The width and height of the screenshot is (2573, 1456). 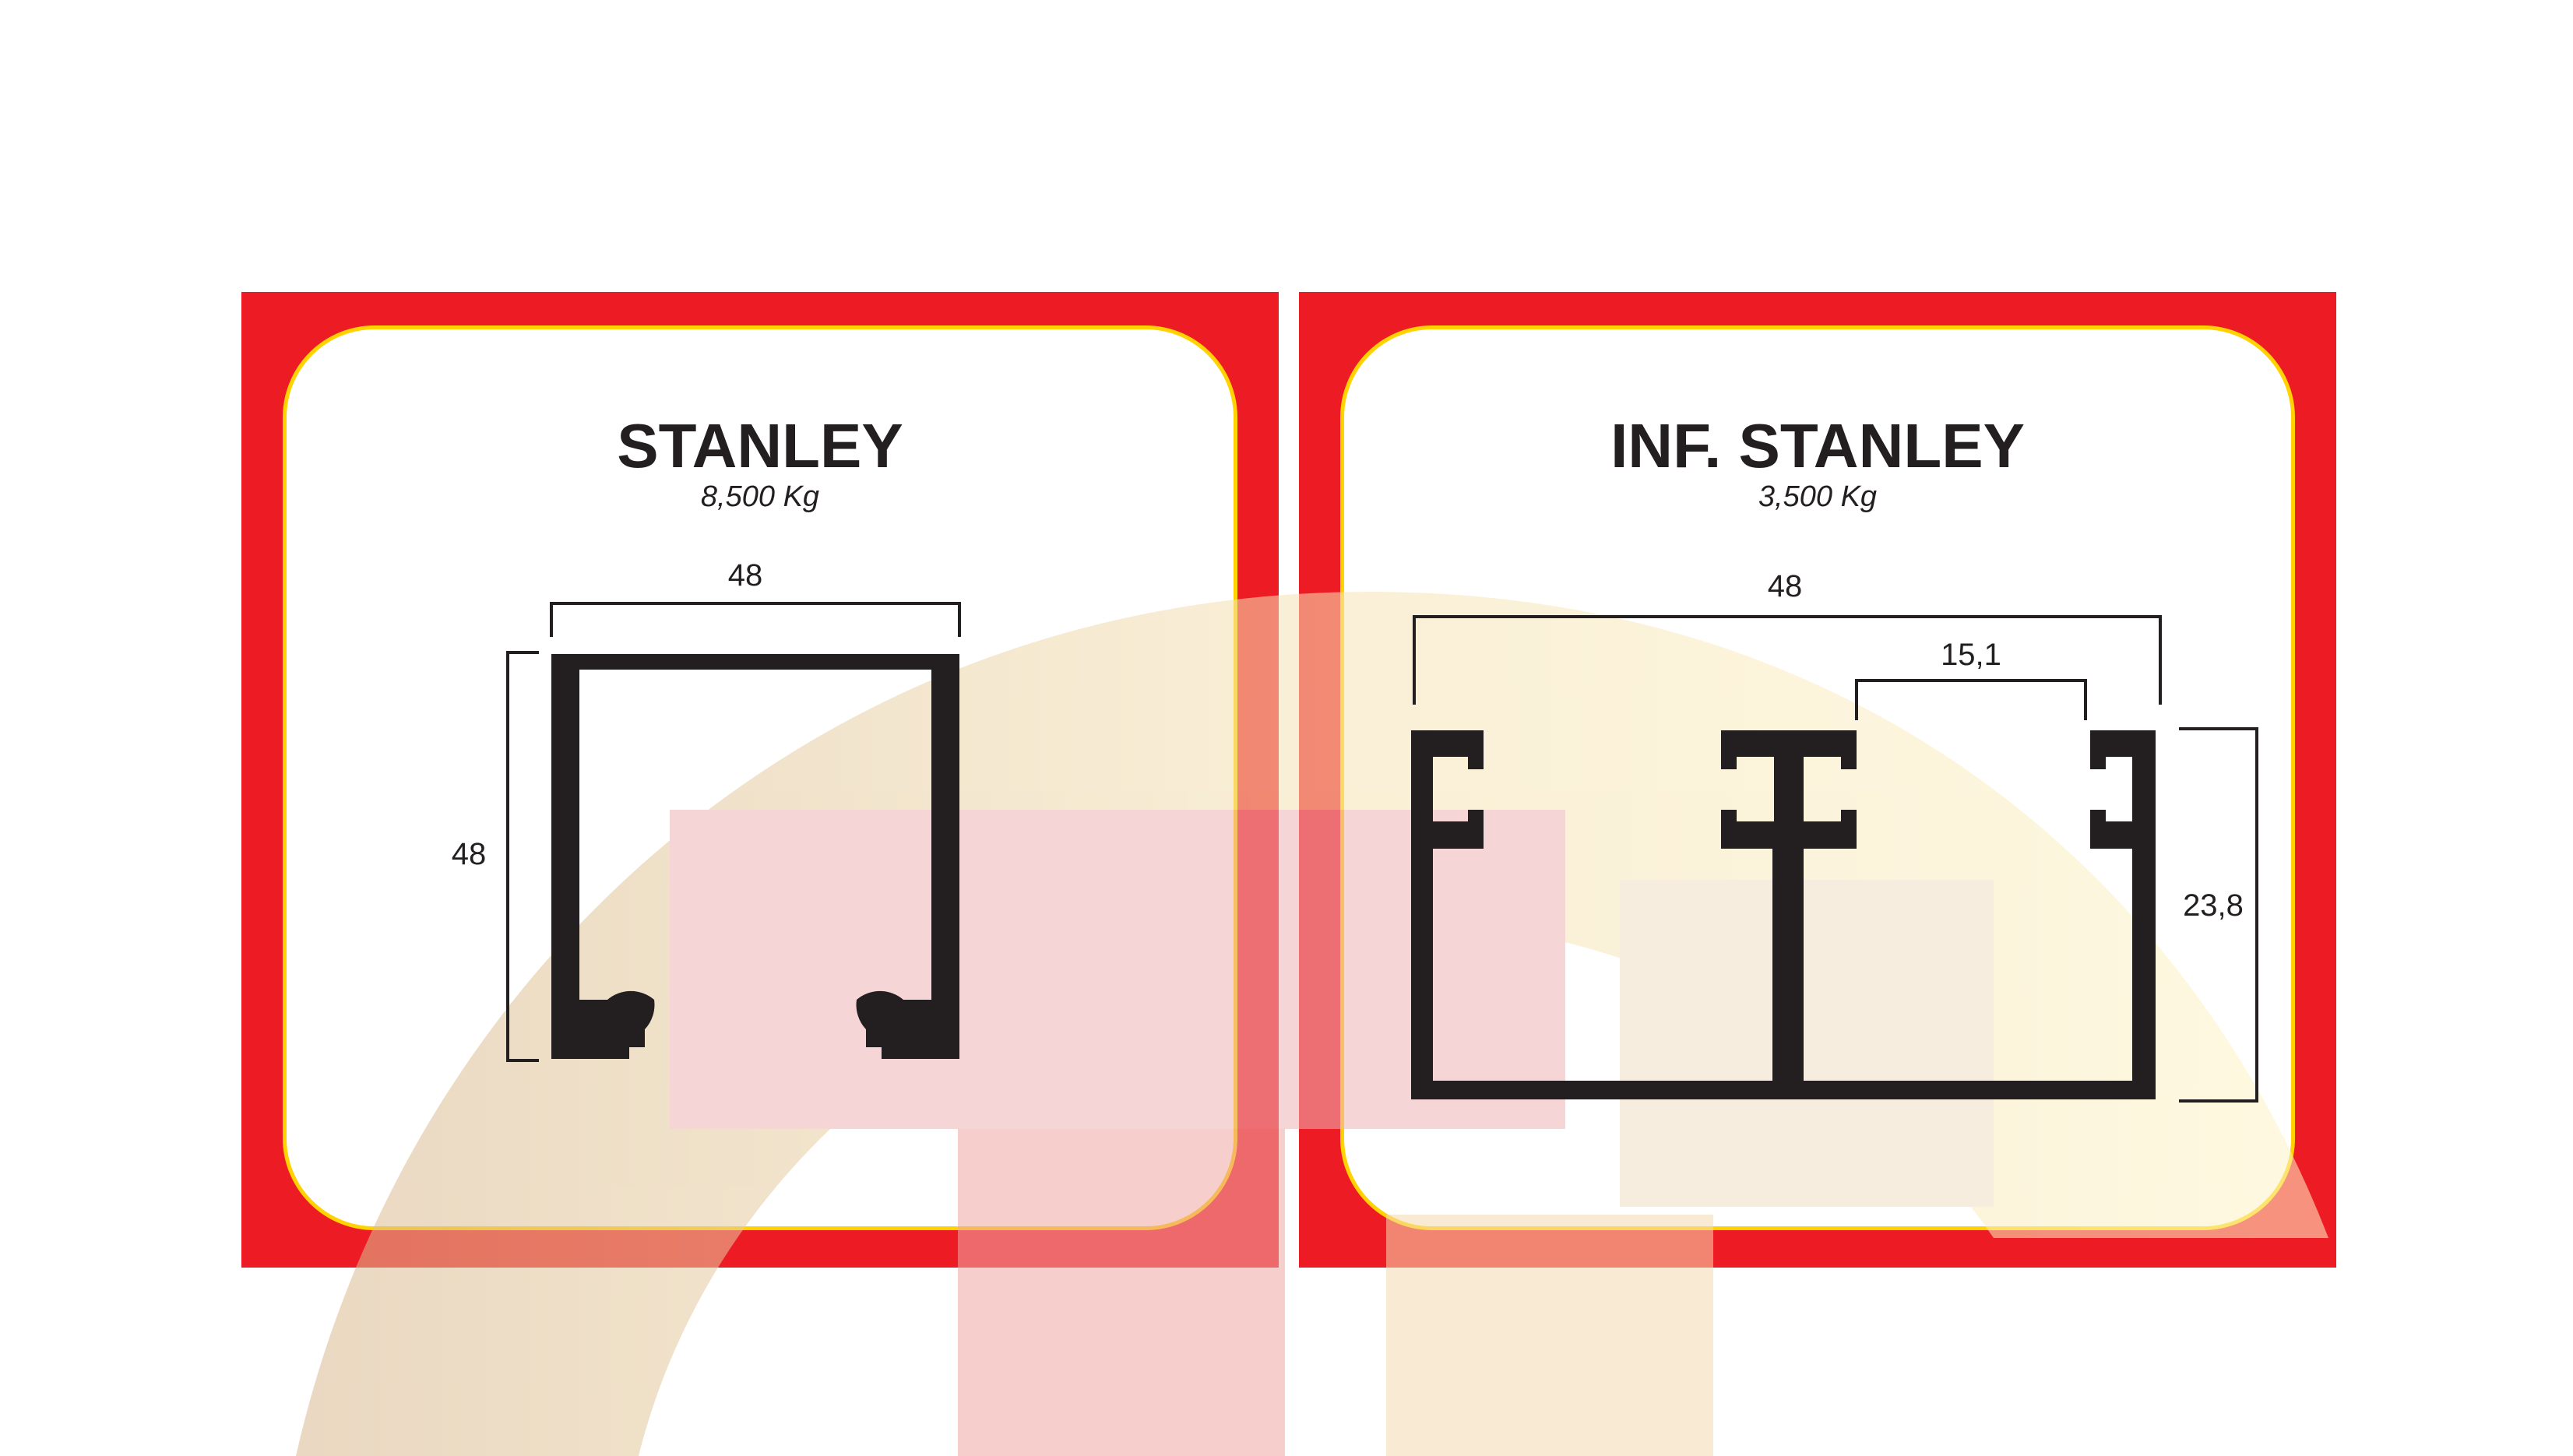 What do you see at coordinates (1818, 496) in the screenshot?
I see `profile-weight: 3,500 Kg` at bounding box center [1818, 496].